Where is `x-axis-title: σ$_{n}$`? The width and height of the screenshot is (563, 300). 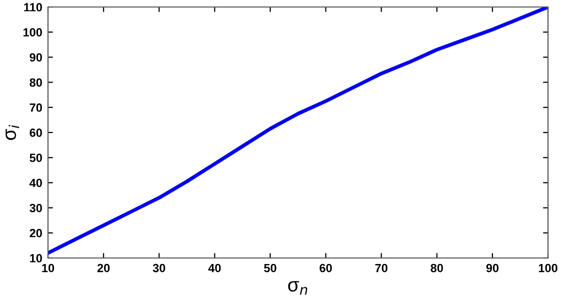 x-axis-title: σ$_{n}$ is located at coordinates (298, 288).